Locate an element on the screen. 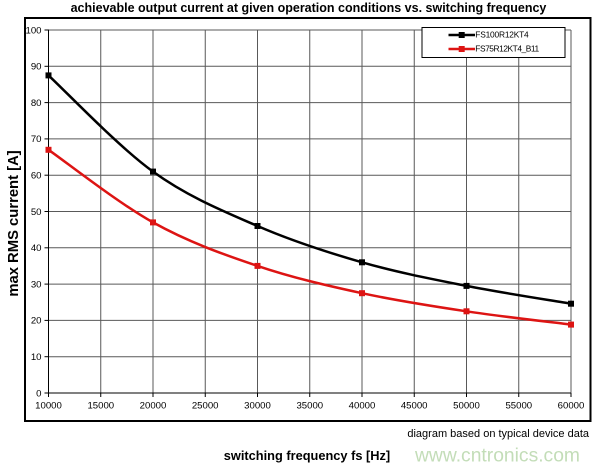 The image size is (600, 474). svg-text: 20000 is located at coordinates (153, 406).